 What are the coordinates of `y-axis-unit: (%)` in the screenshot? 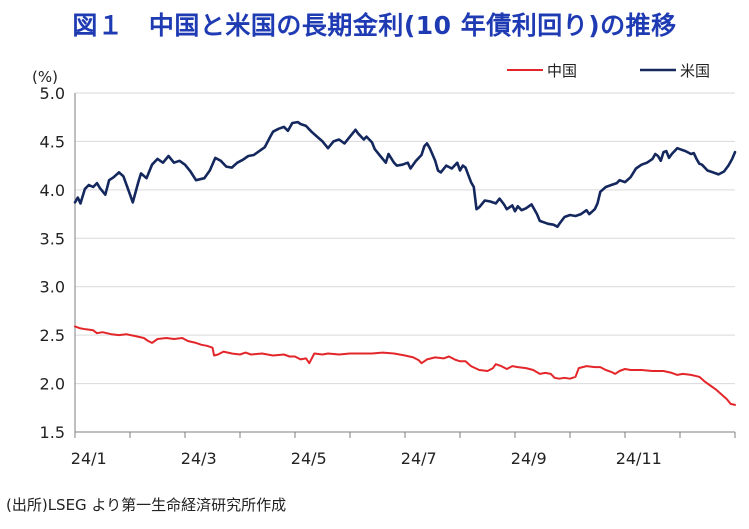 It's located at (45, 77).